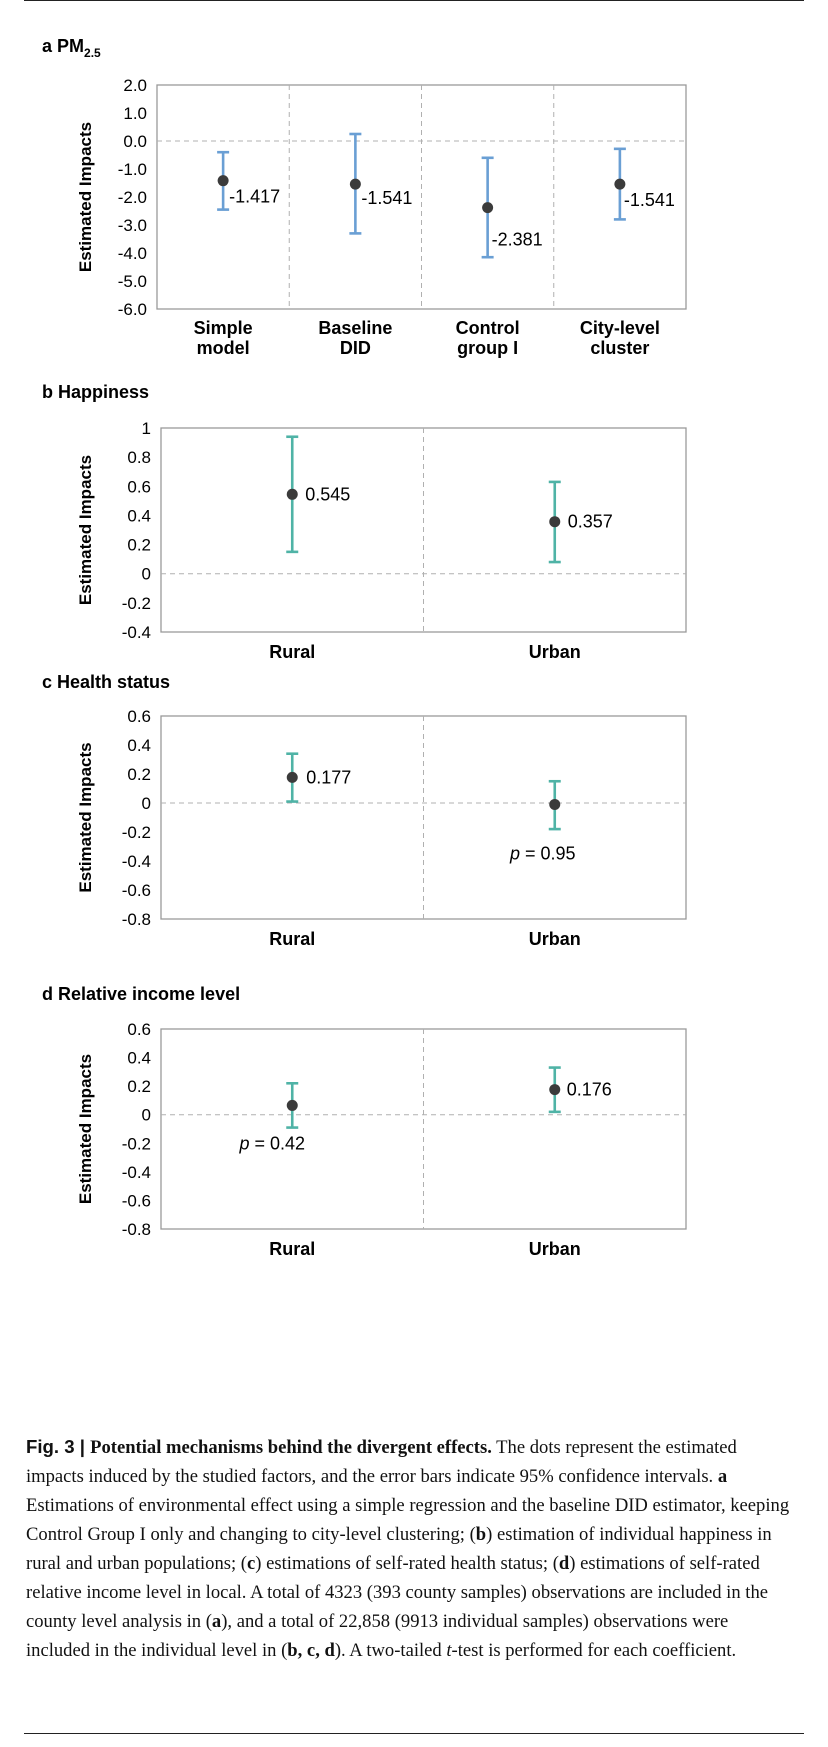 The width and height of the screenshot is (828, 1747). Describe the element at coordinates (132, 169) in the screenshot. I see `y-tick-label: -1.0` at that location.